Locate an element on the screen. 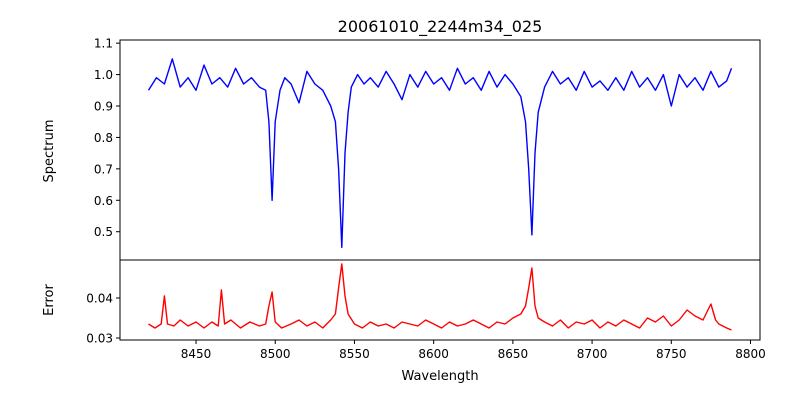 This screenshot has height=400, width=800. error-y-tick-label: 0.04 is located at coordinates (99, 299).